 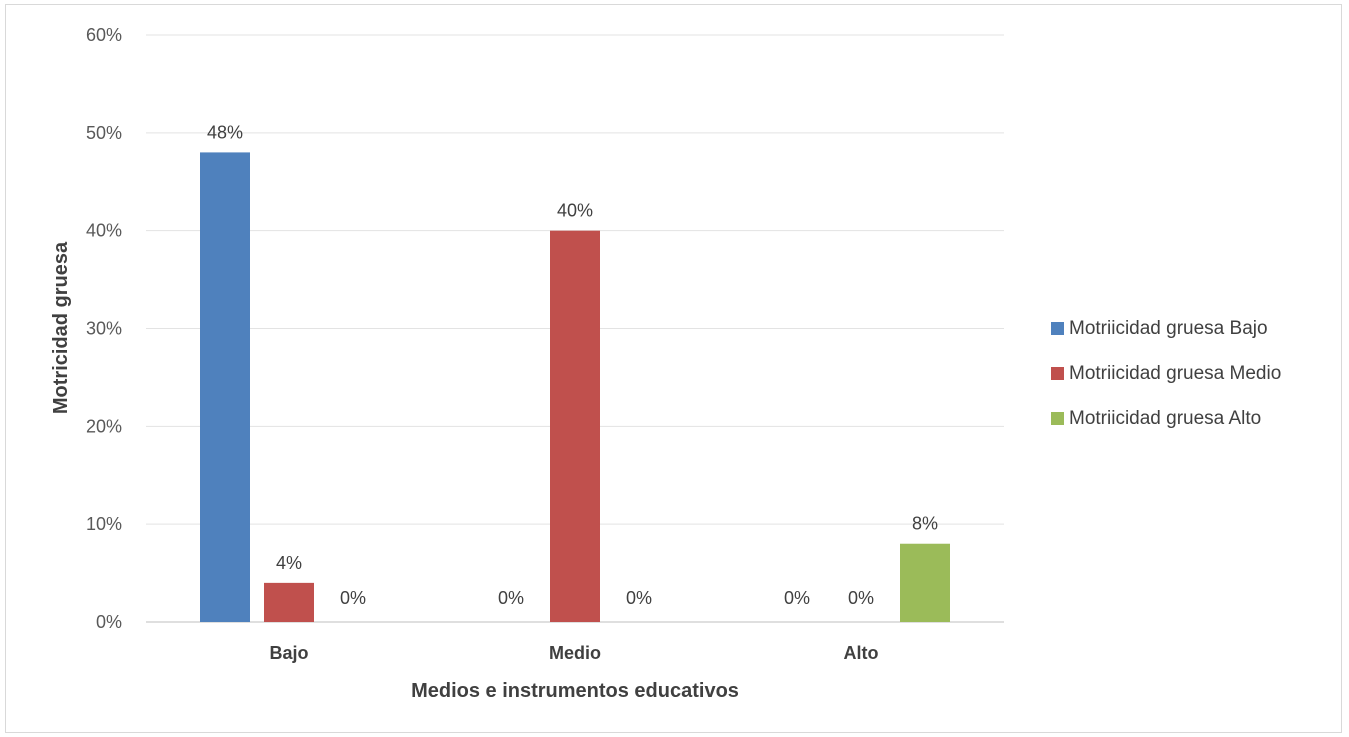 I want to click on legend-label: Motriicidad gruesa Medio, so click(x=1175, y=373).